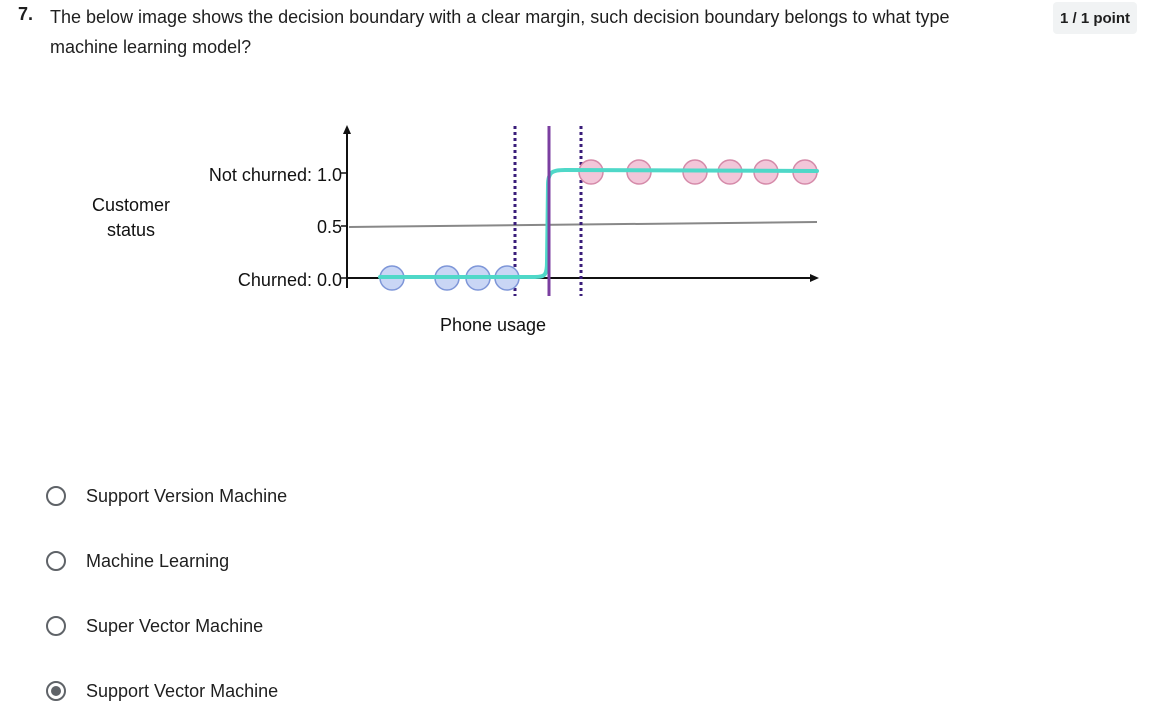 This screenshot has width=1152, height=721. What do you see at coordinates (158, 560) in the screenshot?
I see `option-label: Machine Learning` at bounding box center [158, 560].